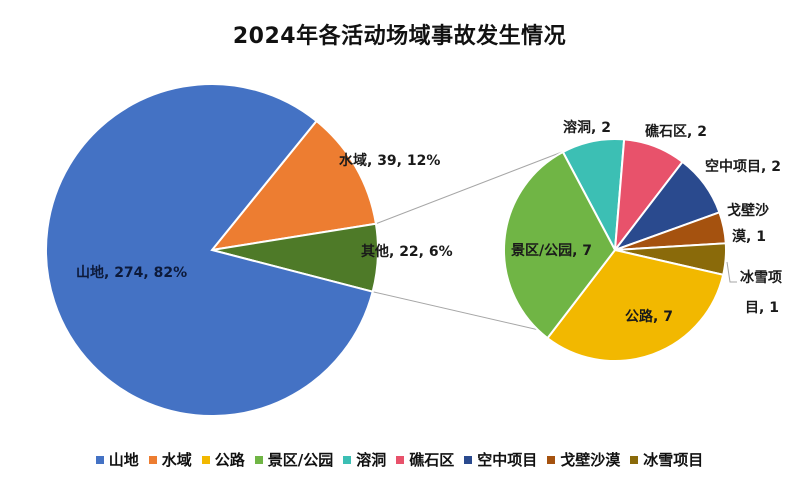 This screenshot has width=799, height=481. What do you see at coordinates (132, 273) in the screenshot?
I see `label-shandi: 山地, 274, 82%` at bounding box center [132, 273].